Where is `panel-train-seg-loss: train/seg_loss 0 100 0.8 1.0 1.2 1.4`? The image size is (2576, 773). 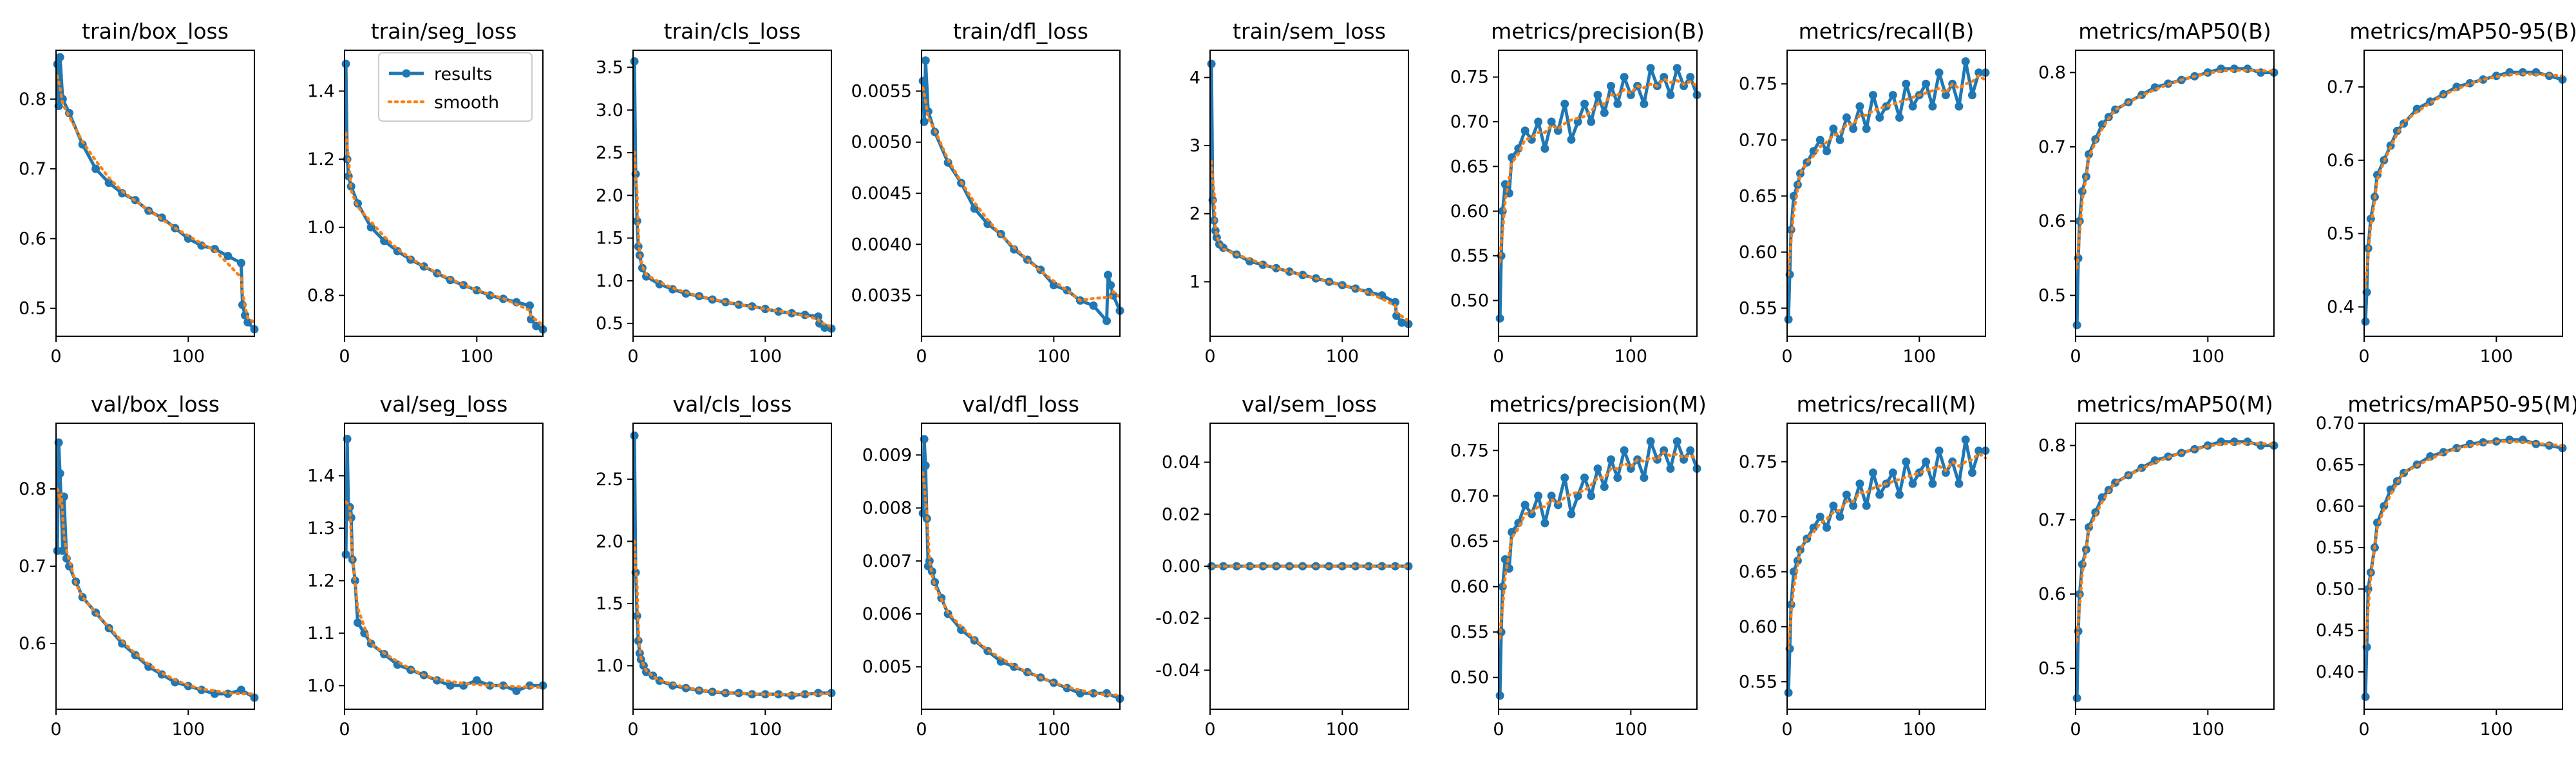
panel-train-seg-loss: train/seg_loss 0 100 0.8 1.0 1.2 1.4 is located at coordinates (427, 193).